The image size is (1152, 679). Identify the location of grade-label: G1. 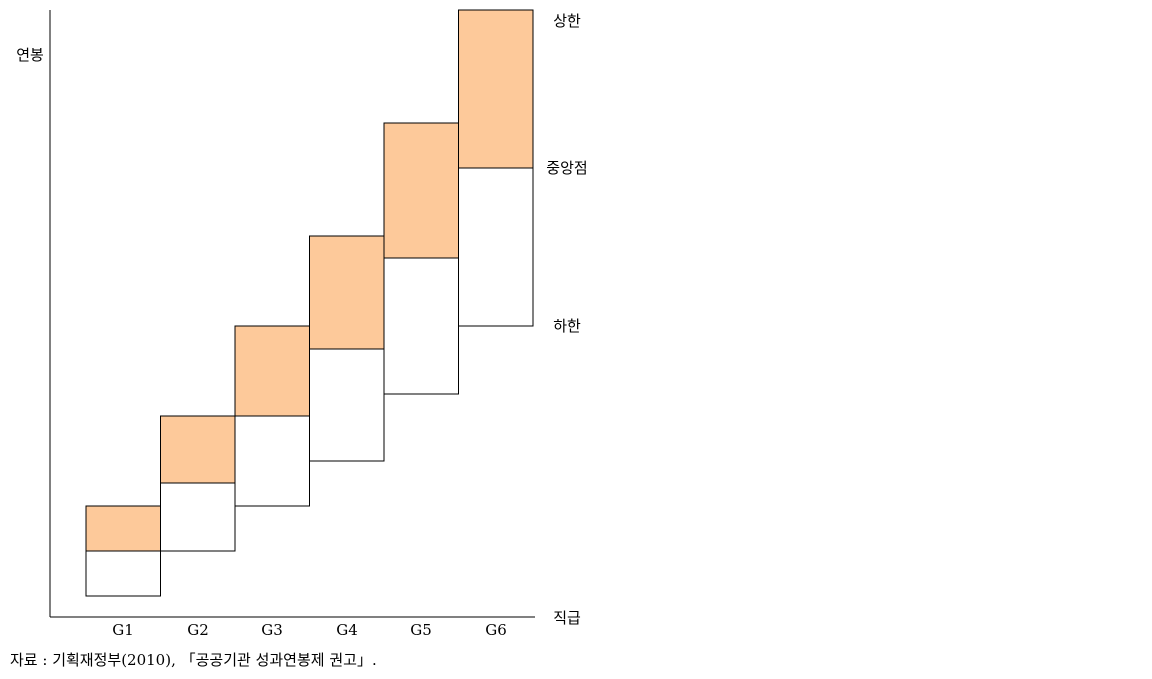
(123, 630).